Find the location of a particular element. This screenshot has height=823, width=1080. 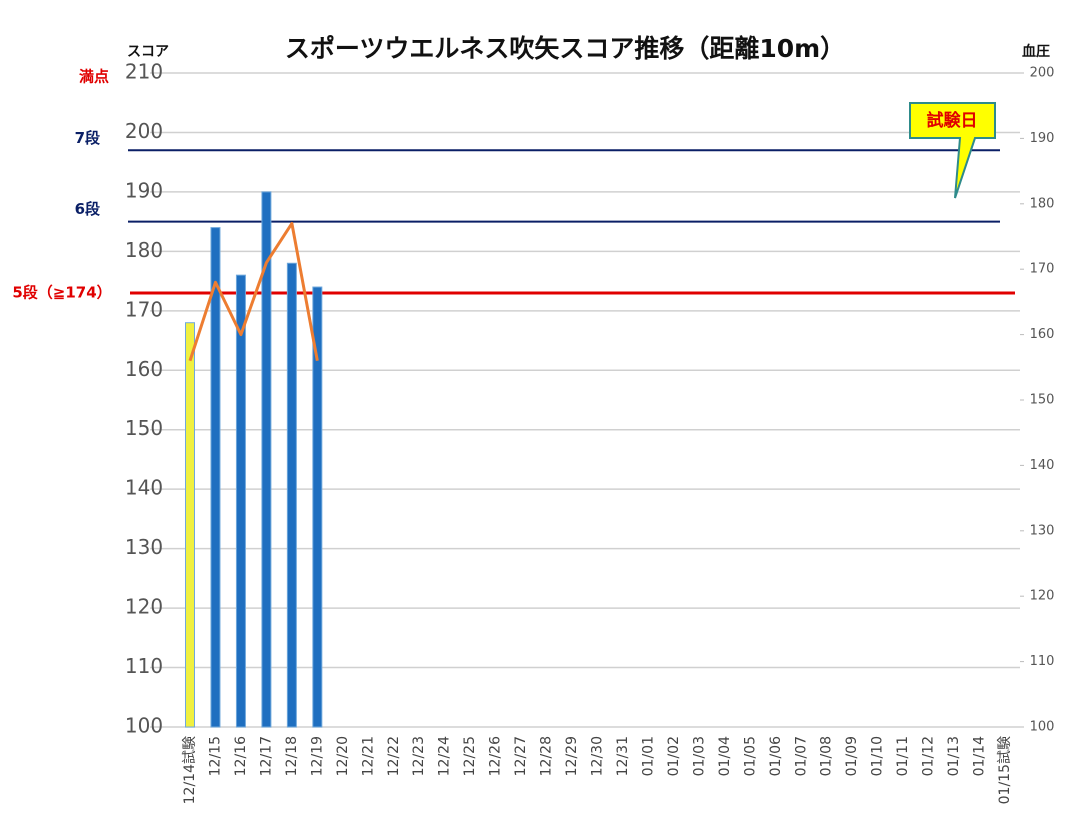

y-tick-label: 110 is located at coordinates (144, 666).